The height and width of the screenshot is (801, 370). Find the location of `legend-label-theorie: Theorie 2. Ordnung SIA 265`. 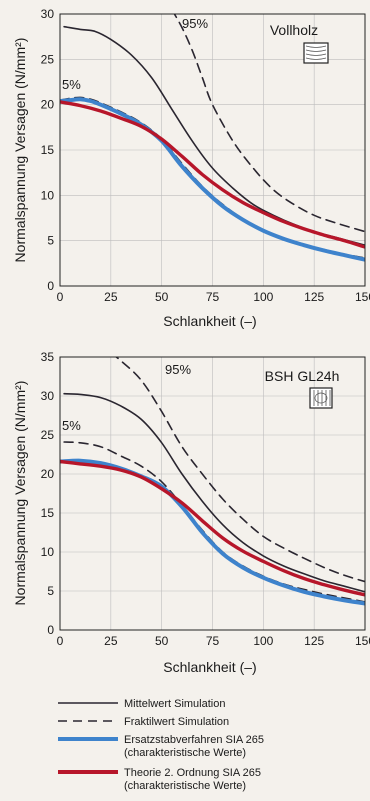

legend-label-theorie: Theorie 2. Ordnung SIA 265 is located at coordinates (192, 773).